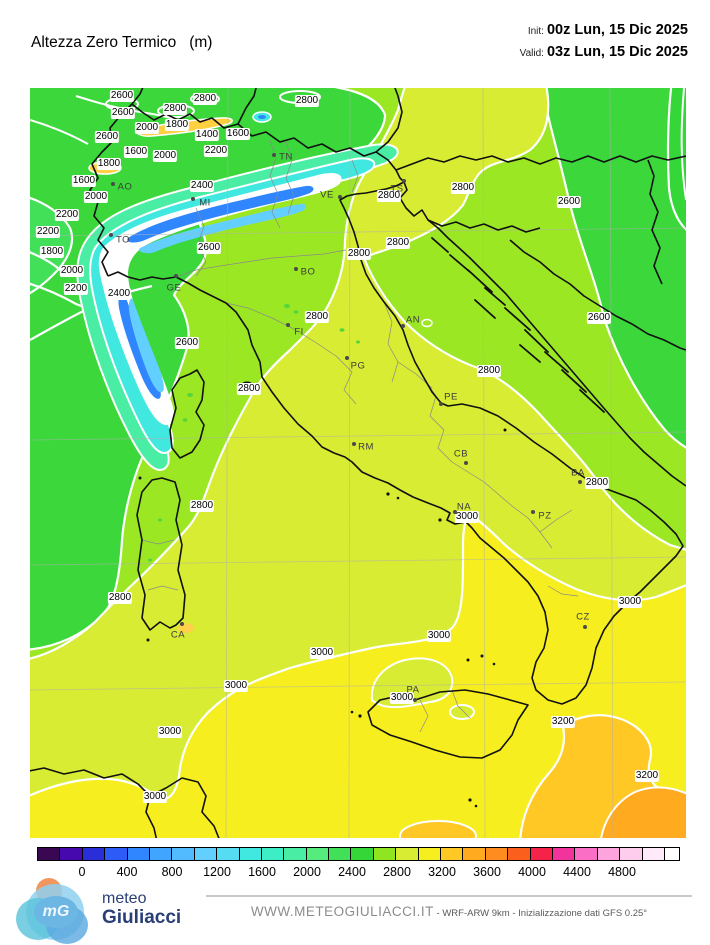  Describe the element at coordinates (207, 135) in the screenshot. I see `contour-label: 1400` at that location.